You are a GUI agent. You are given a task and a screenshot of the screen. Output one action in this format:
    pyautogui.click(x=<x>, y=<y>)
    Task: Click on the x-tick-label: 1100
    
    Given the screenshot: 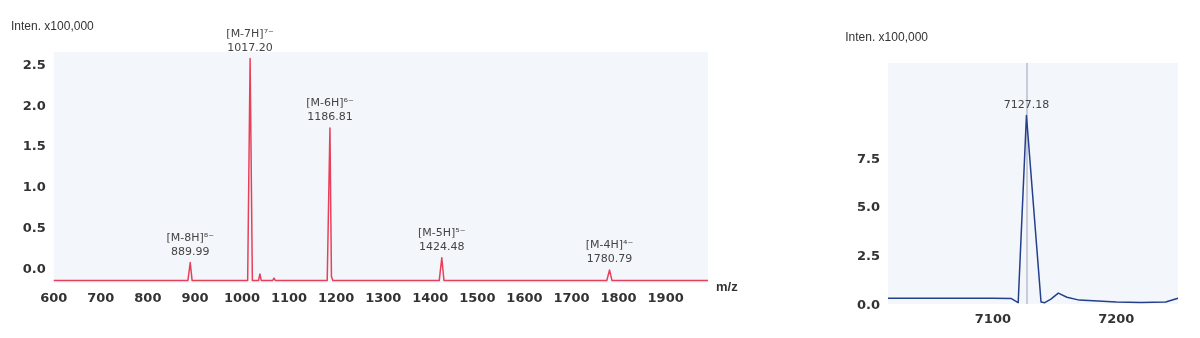 What is the action you would take?
    pyautogui.click(x=289, y=297)
    